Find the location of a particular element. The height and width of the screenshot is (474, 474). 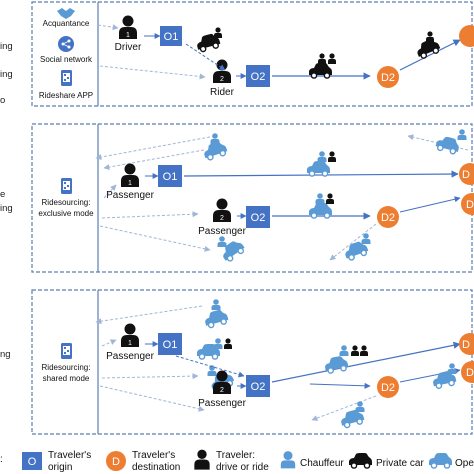

app-item-label: Acquantance is located at coordinates (66, 23).